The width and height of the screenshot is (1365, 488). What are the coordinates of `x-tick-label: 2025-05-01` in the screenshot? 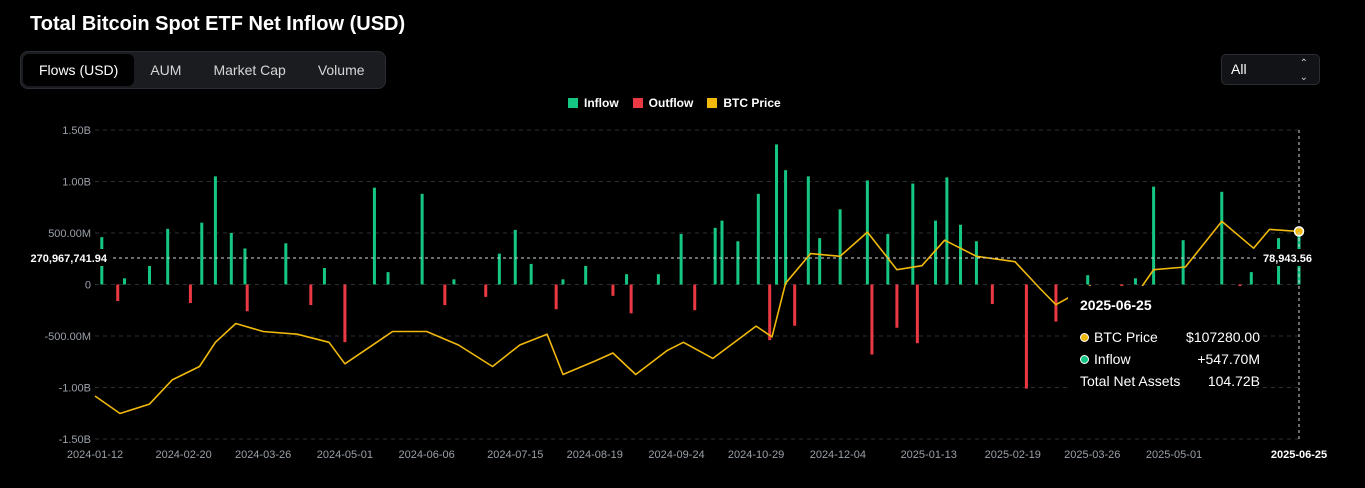 It's located at (1174, 455).